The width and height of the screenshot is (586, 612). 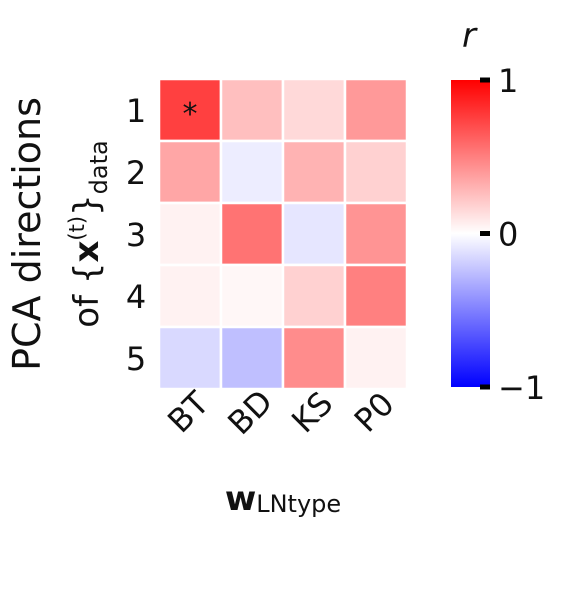 I want to click on significance-marker: *, so click(x=190, y=114).